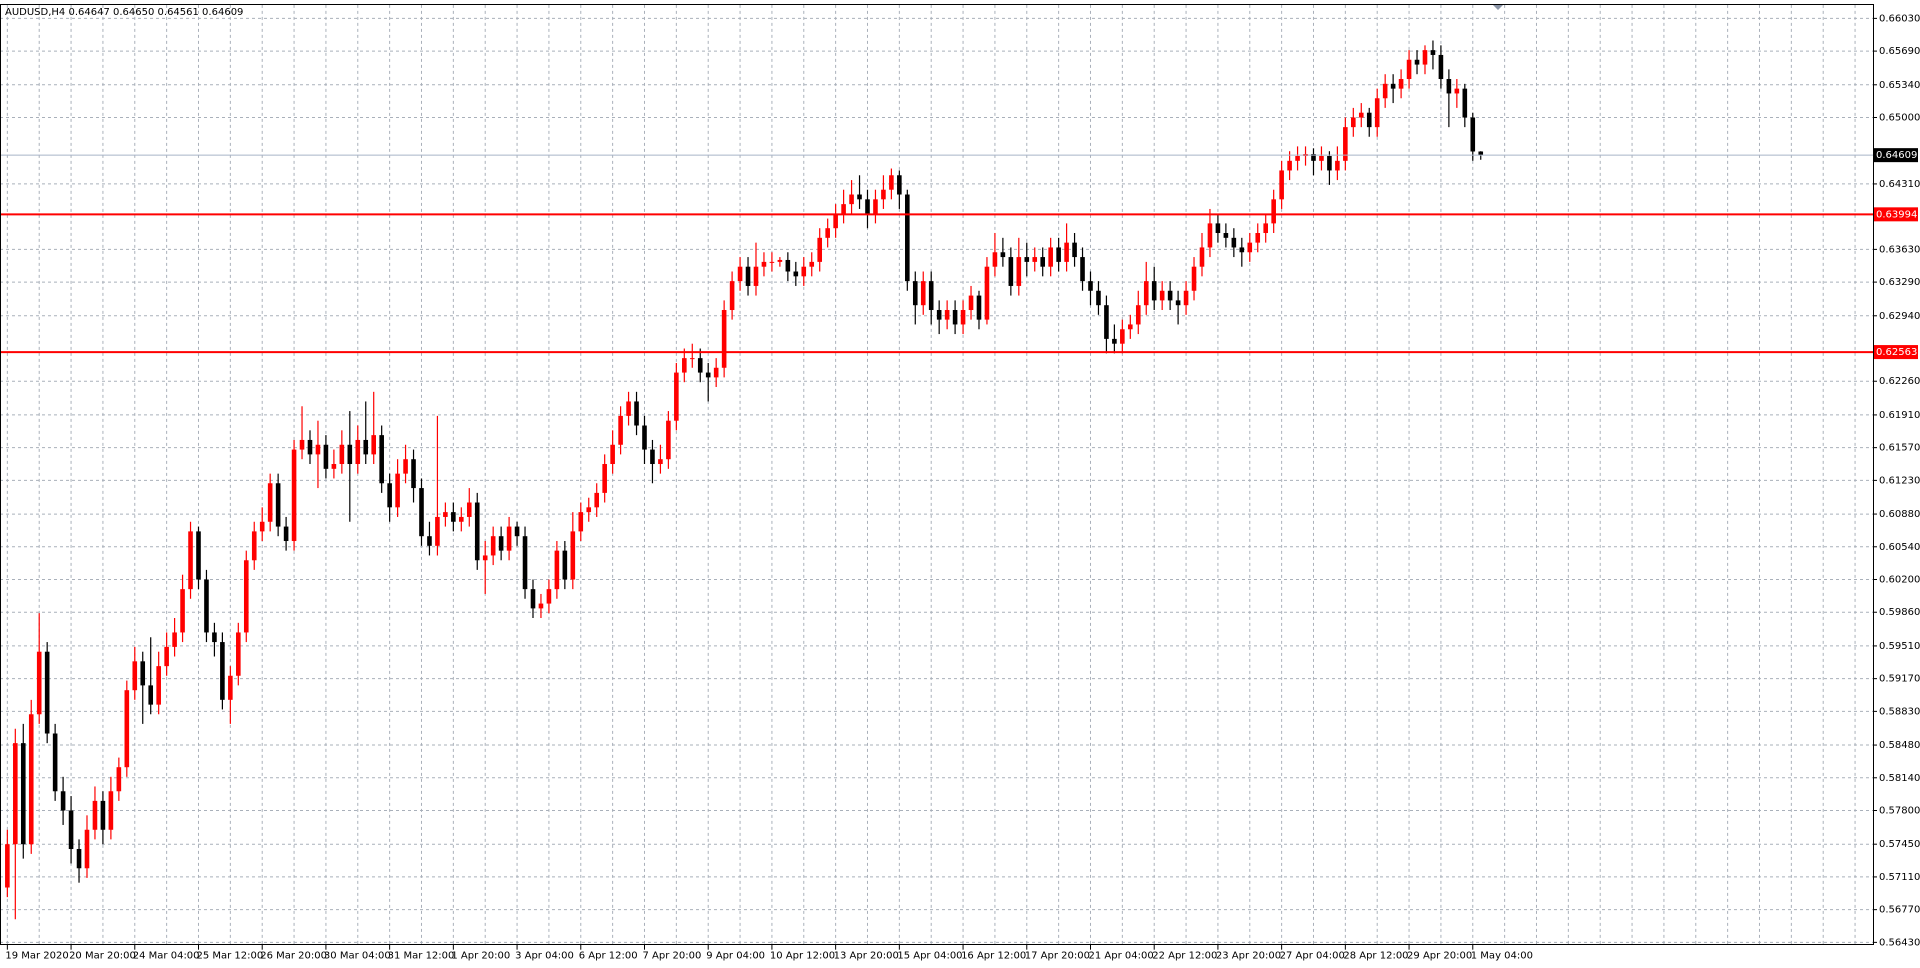 The height and width of the screenshot is (968, 1920). I want to click on y-tick-label: 0.66030, so click(1899, 18).